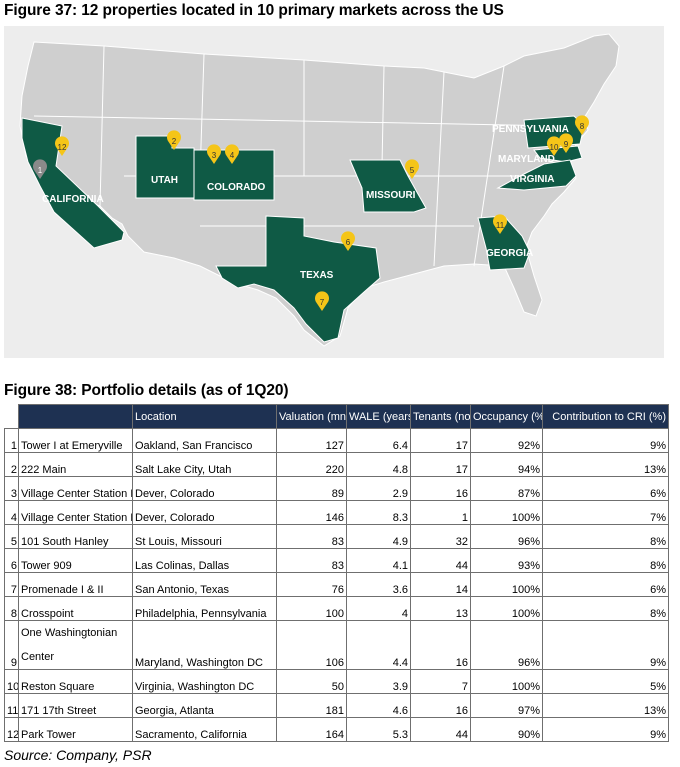 This screenshot has width=680, height=767. I want to click on state-virginia, so click(536, 175).